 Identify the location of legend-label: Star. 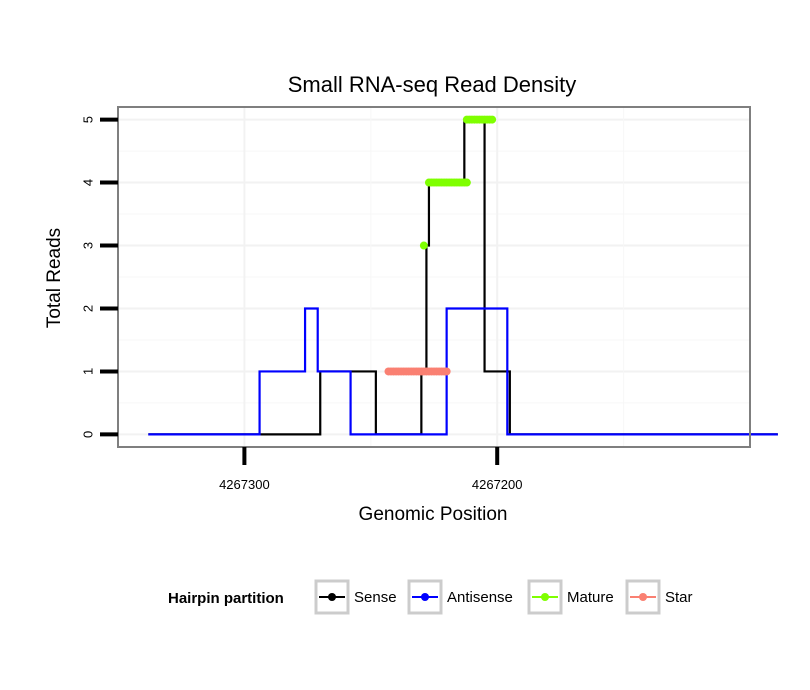
(679, 597).